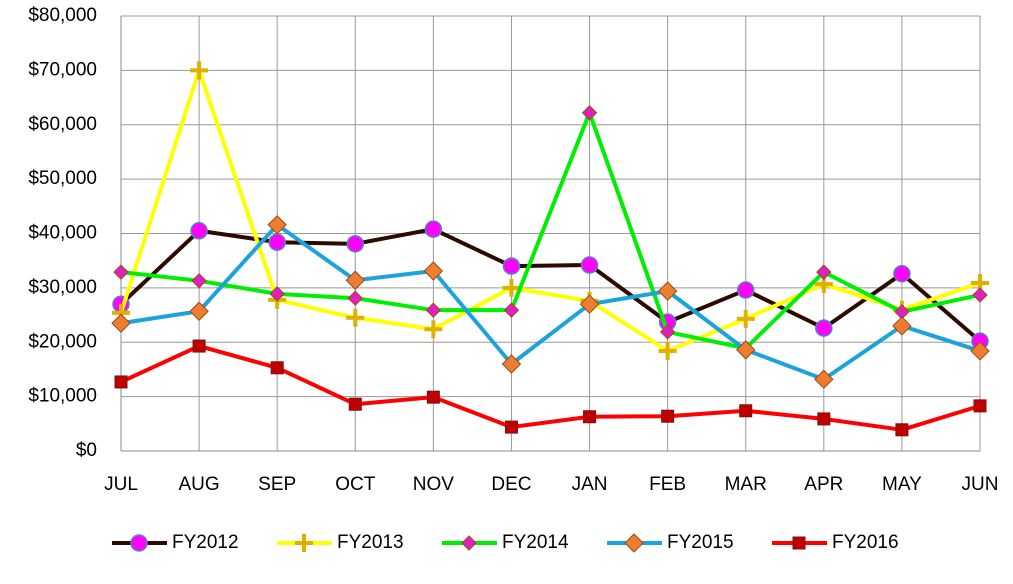  What do you see at coordinates (62, 233) in the screenshot?
I see `y-tick-label: $40,000` at bounding box center [62, 233].